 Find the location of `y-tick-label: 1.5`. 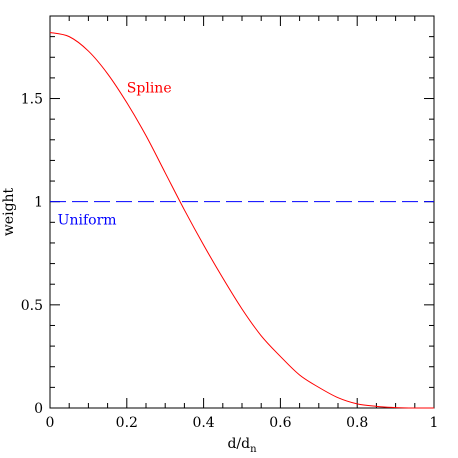

y-tick-label: 1.5 is located at coordinates (32, 100).